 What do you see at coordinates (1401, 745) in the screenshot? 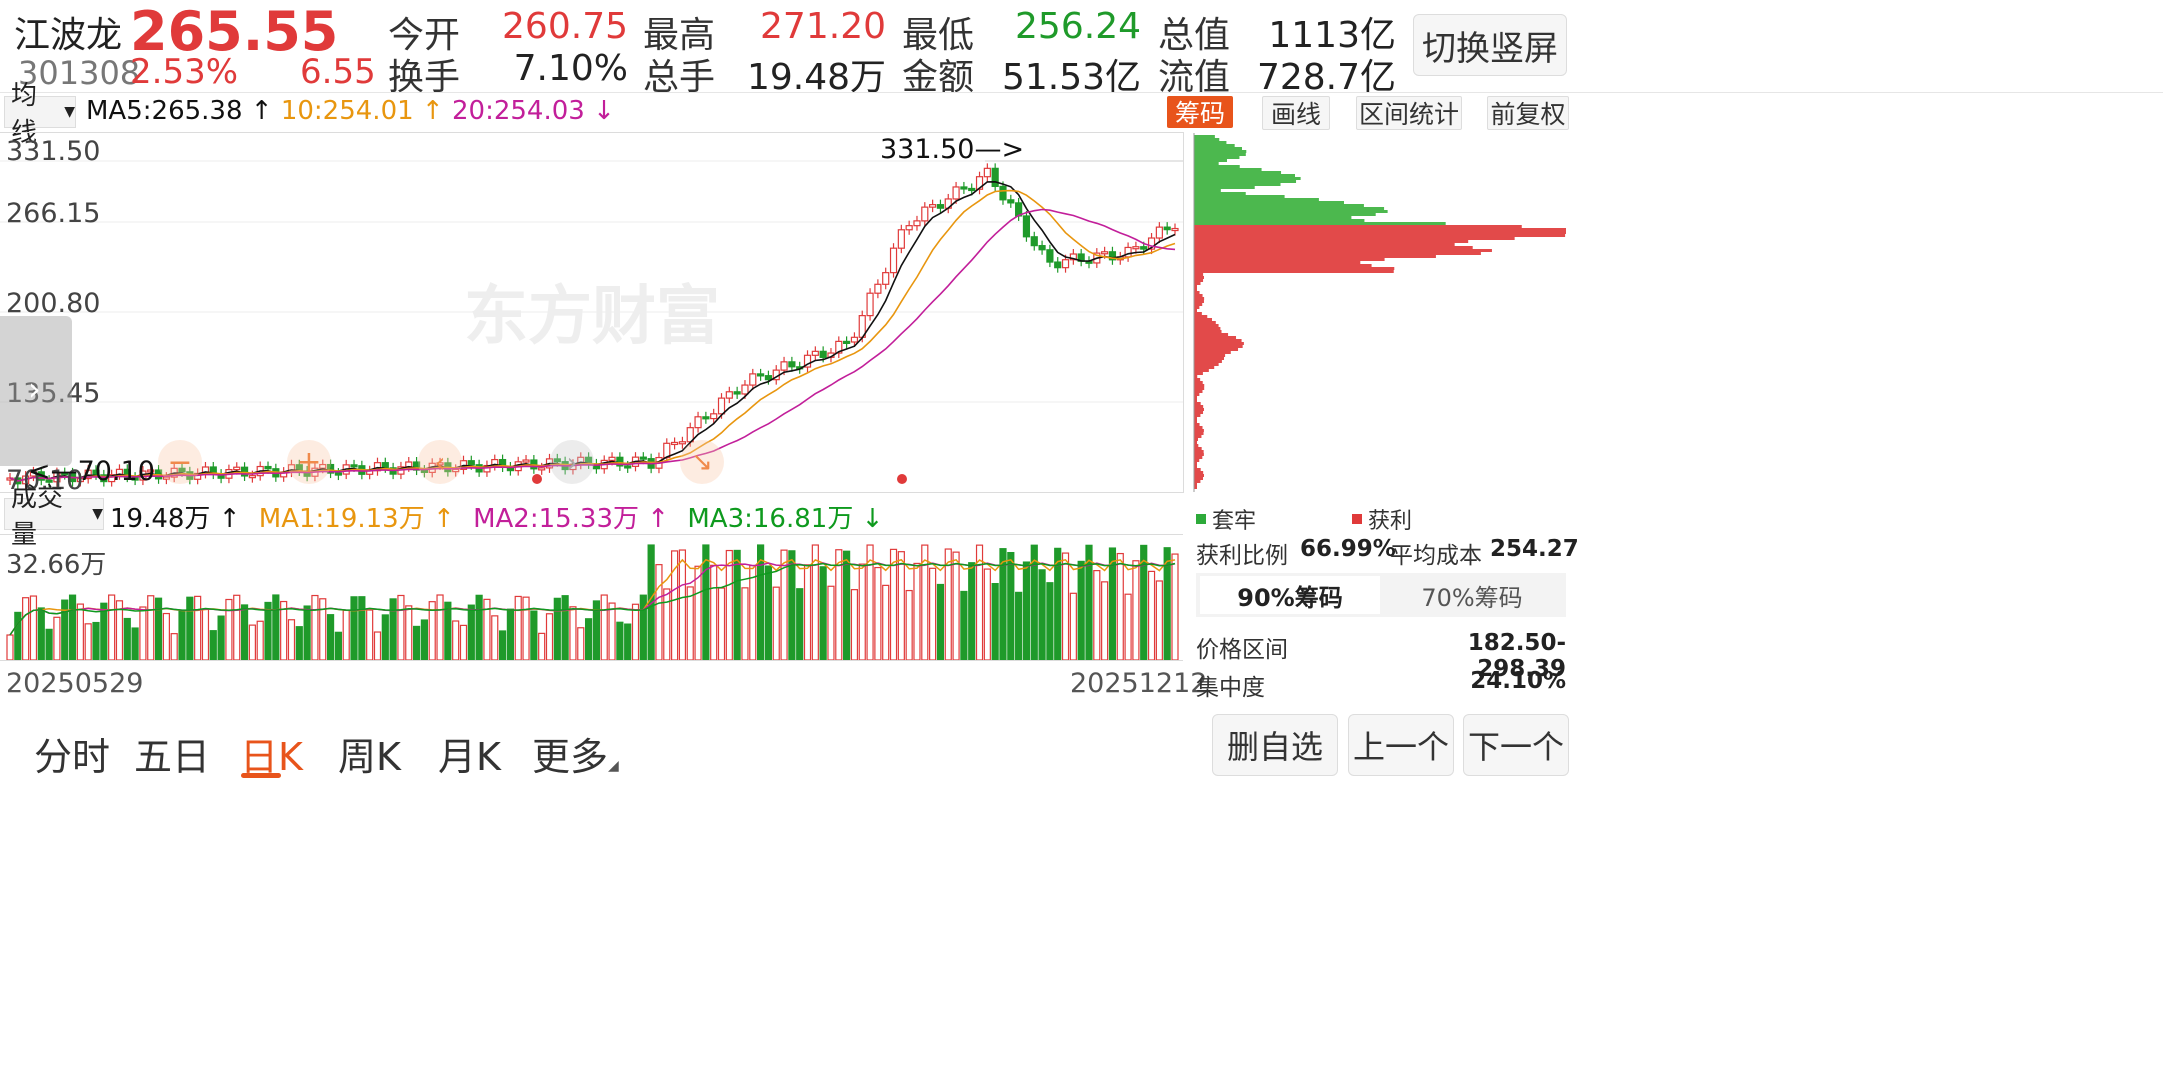
I see `previous-stock-button: 上一个` at bounding box center [1401, 745].